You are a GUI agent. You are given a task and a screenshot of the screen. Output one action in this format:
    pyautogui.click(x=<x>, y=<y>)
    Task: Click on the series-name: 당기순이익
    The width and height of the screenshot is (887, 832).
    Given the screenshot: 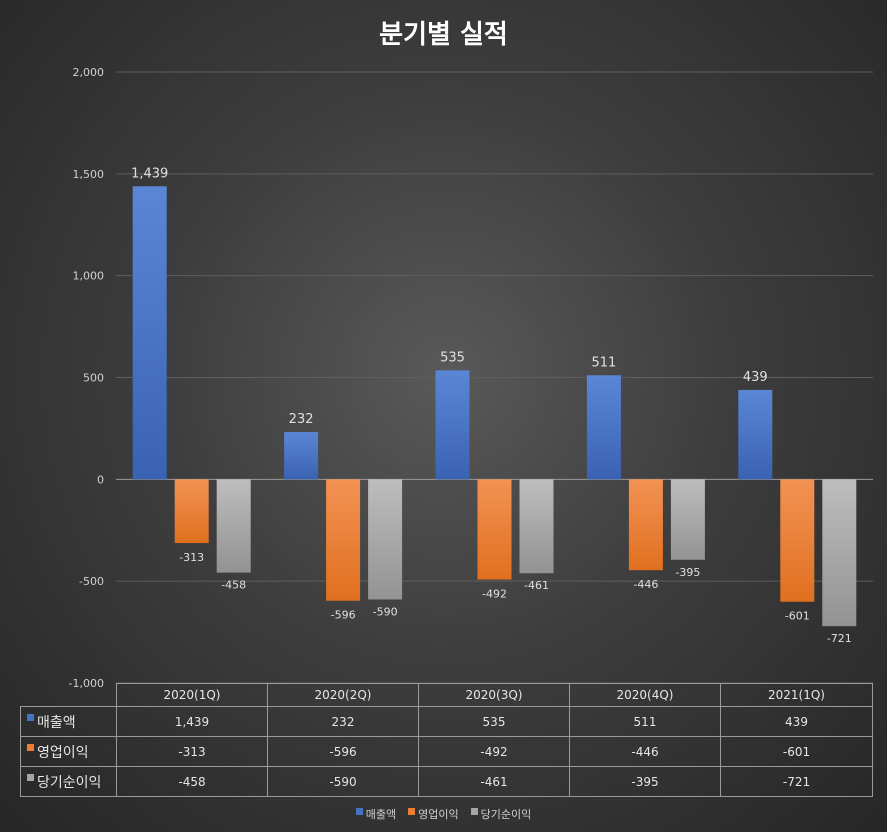 What is the action you would take?
    pyautogui.click(x=69, y=782)
    